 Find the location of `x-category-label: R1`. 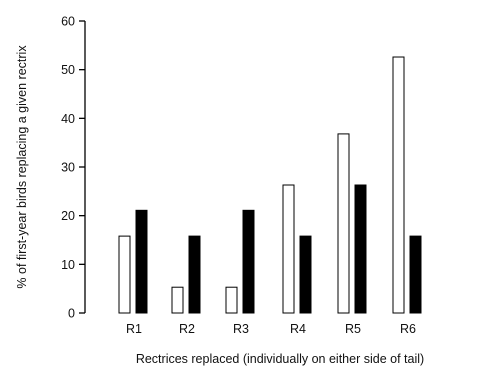

x-category-label: R1 is located at coordinates (134, 329).